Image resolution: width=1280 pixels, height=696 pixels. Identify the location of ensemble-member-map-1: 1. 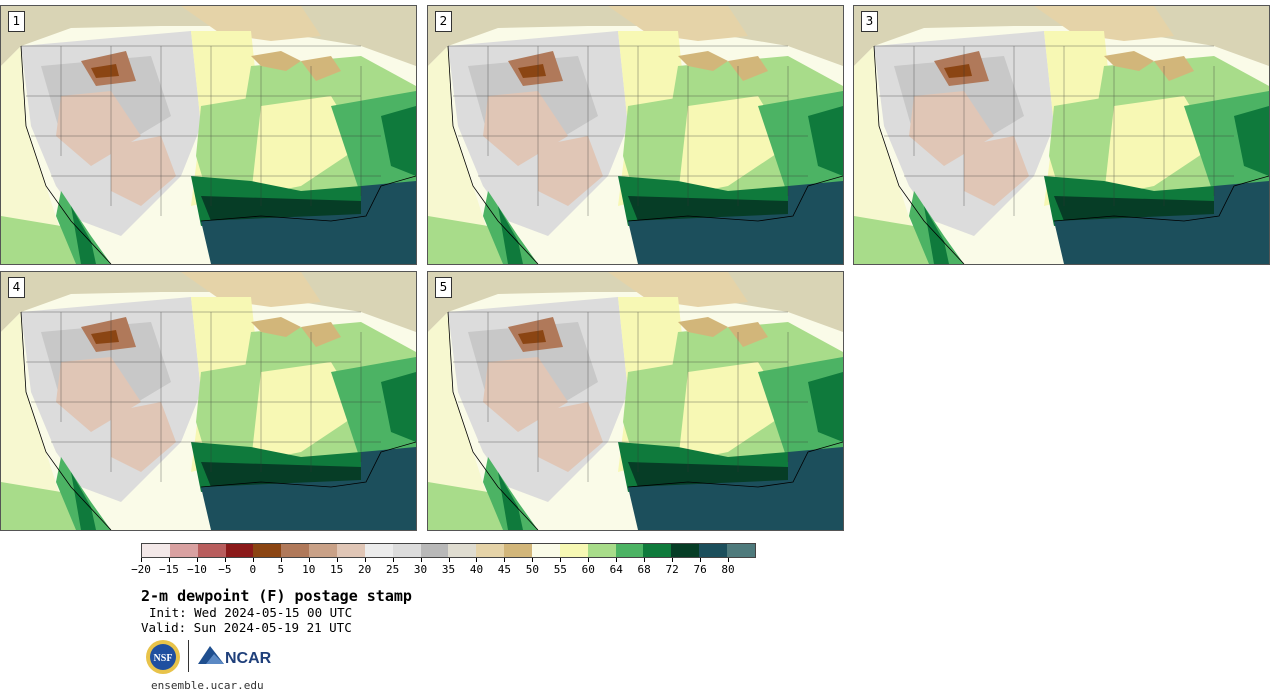
(208, 135).